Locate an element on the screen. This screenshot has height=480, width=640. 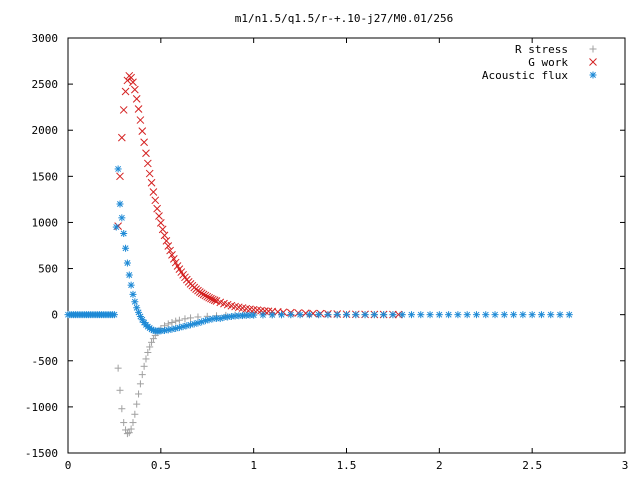
legend-label: G work is located at coordinates (548, 62).